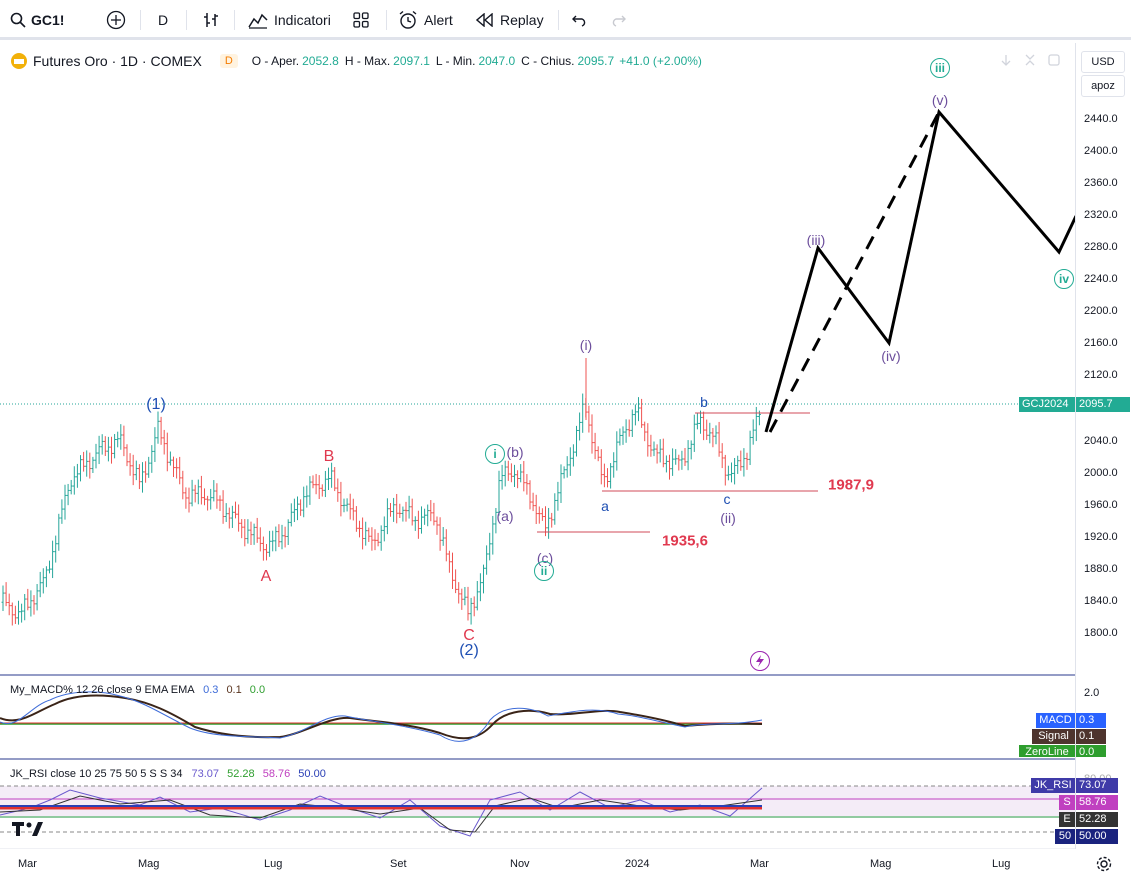 Image resolution: width=1131 pixels, height=893 pixels. I want to click on redo-icon, so click(619, 21).